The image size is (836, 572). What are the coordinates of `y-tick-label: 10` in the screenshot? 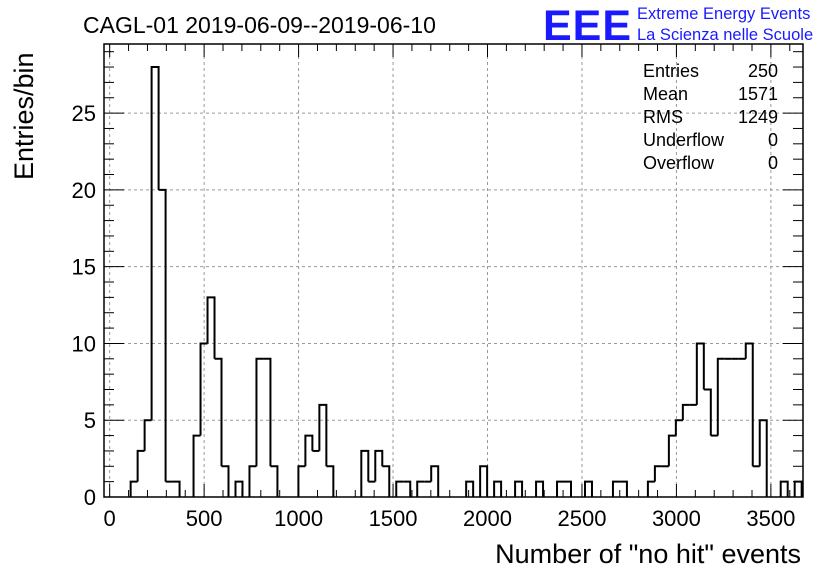 It's located at (84, 343).